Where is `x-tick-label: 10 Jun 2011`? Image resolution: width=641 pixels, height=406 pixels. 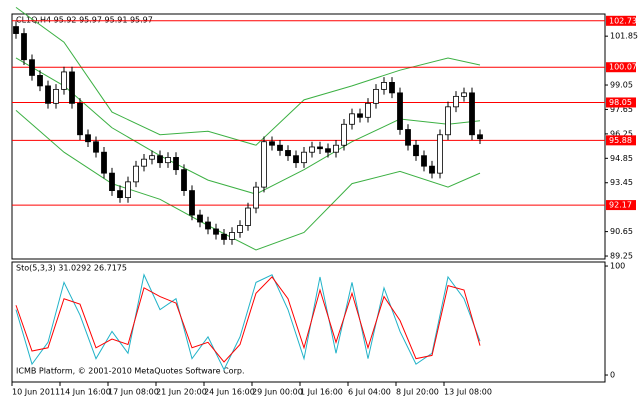
x-tick-label: 10 Jun 2011 is located at coordinates (36, 392).